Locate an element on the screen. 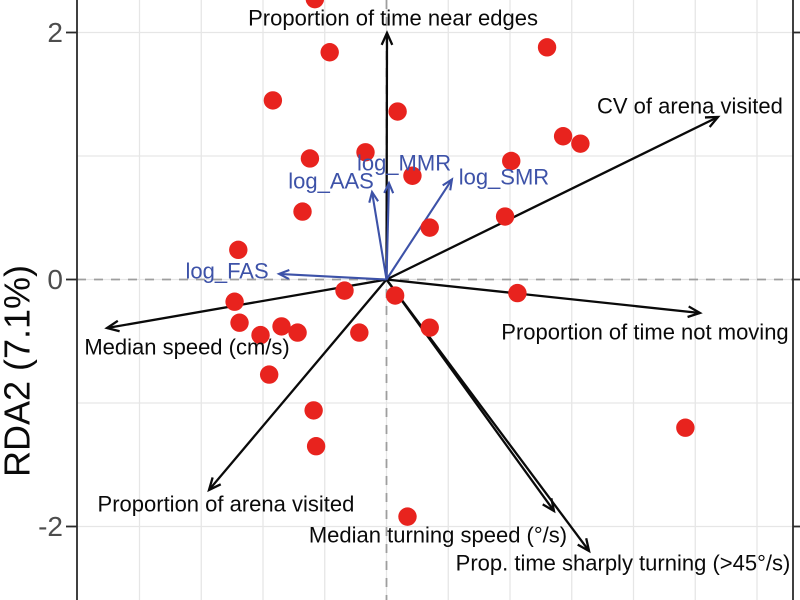 The image size is (800, 600). arrow-prop-time-sharply-turning-45-s is located at coordinates (488, 416).